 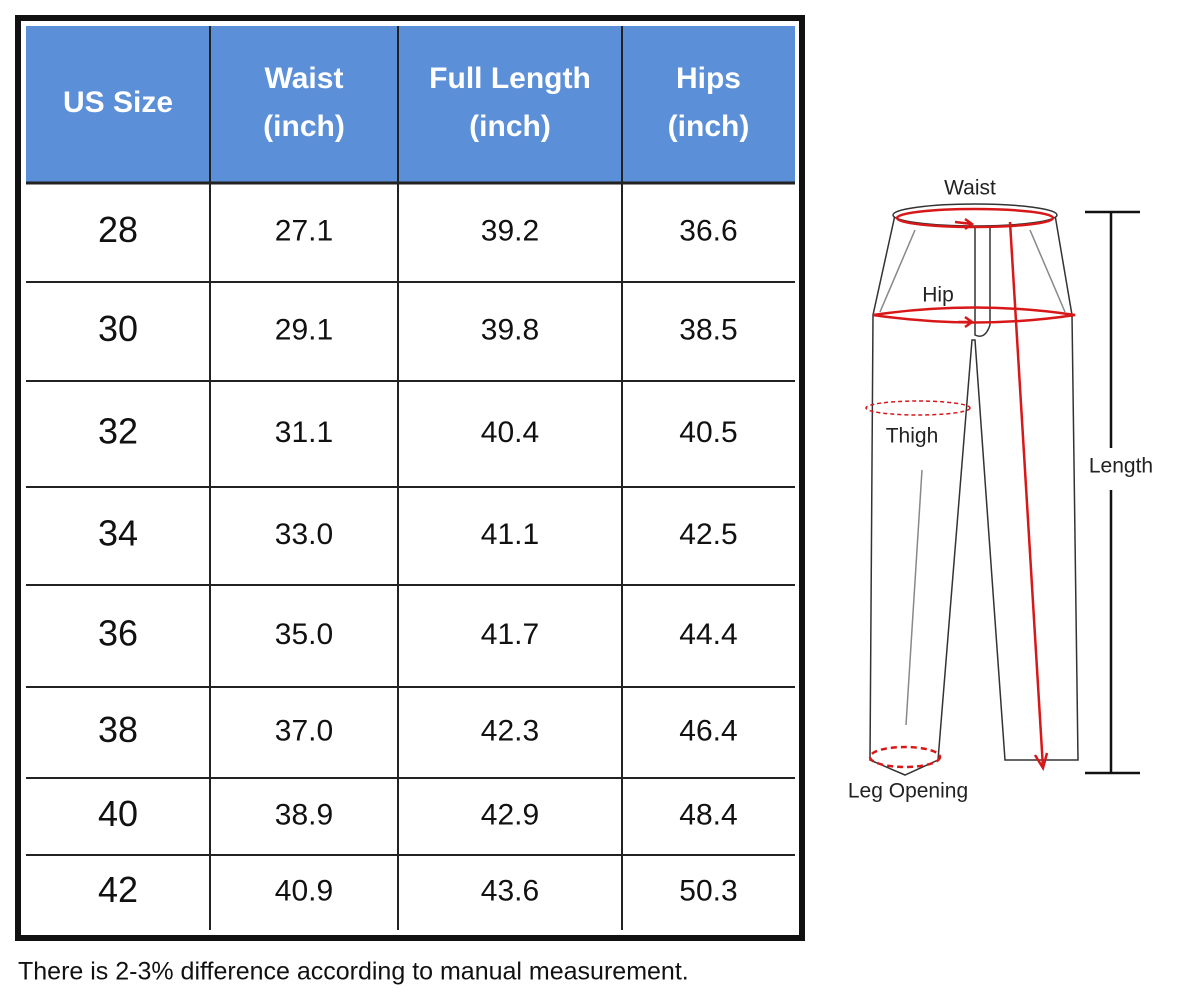 What do you see at coordinates (304, 329) in the screenshot?
I see `table-cell: 29.1` at bounding box center [304, 329].